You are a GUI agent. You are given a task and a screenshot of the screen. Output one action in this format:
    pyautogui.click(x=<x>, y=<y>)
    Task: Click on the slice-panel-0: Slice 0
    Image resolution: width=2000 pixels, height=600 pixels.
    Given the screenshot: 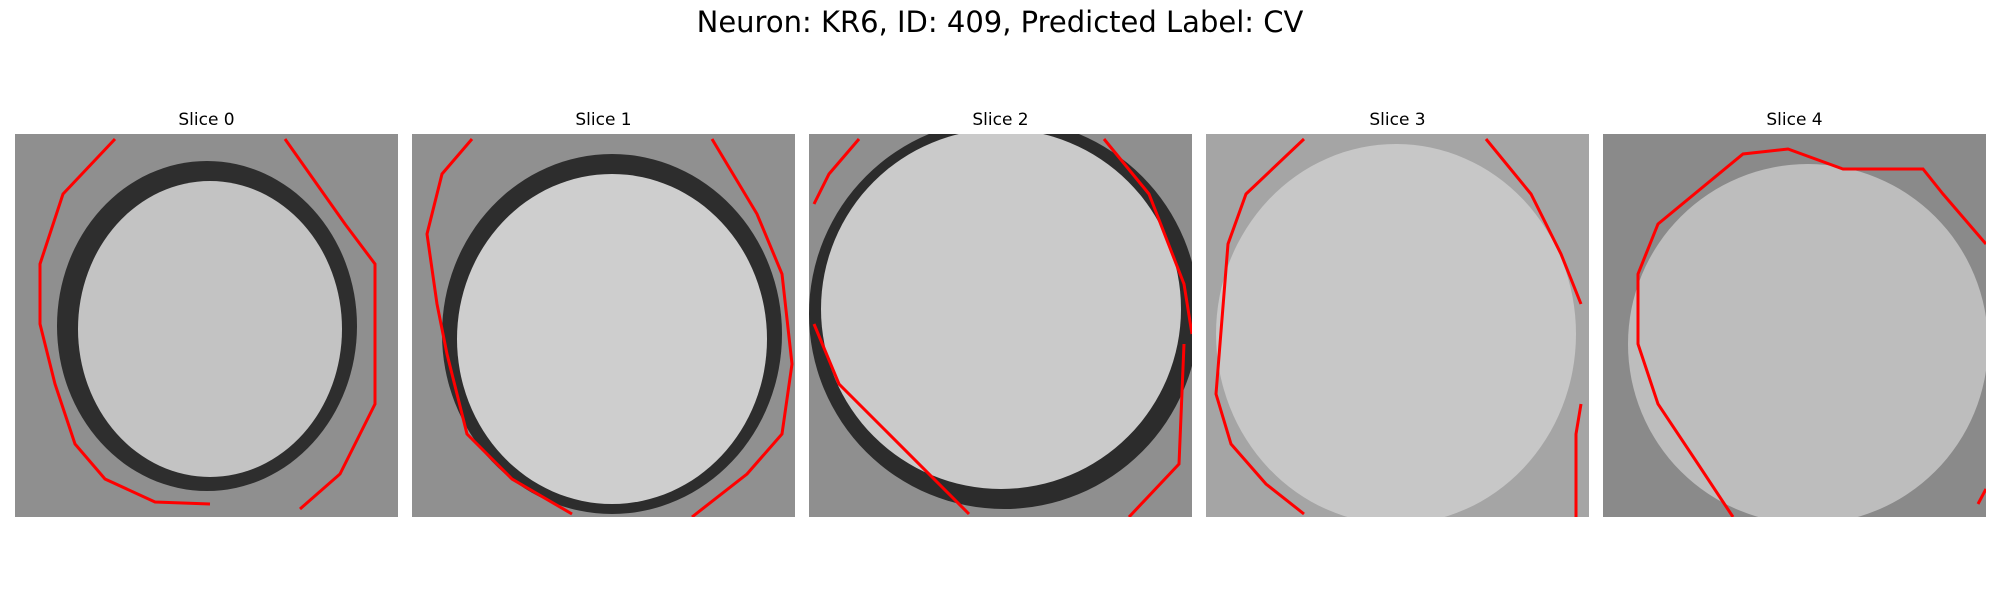 What is the action you would take?
    pyautogui.click(x=206, y=313)
    